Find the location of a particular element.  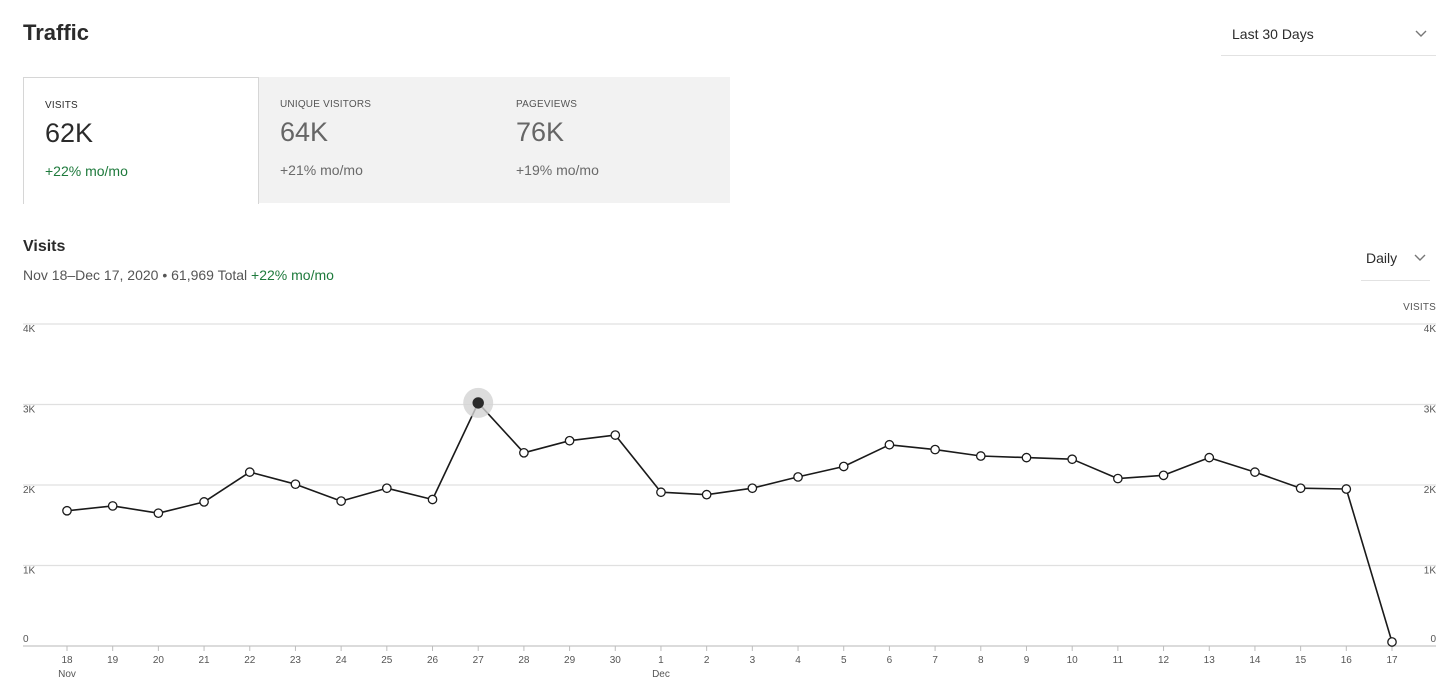

x-tick-label: 12 is located at coordinates (1164, 660).